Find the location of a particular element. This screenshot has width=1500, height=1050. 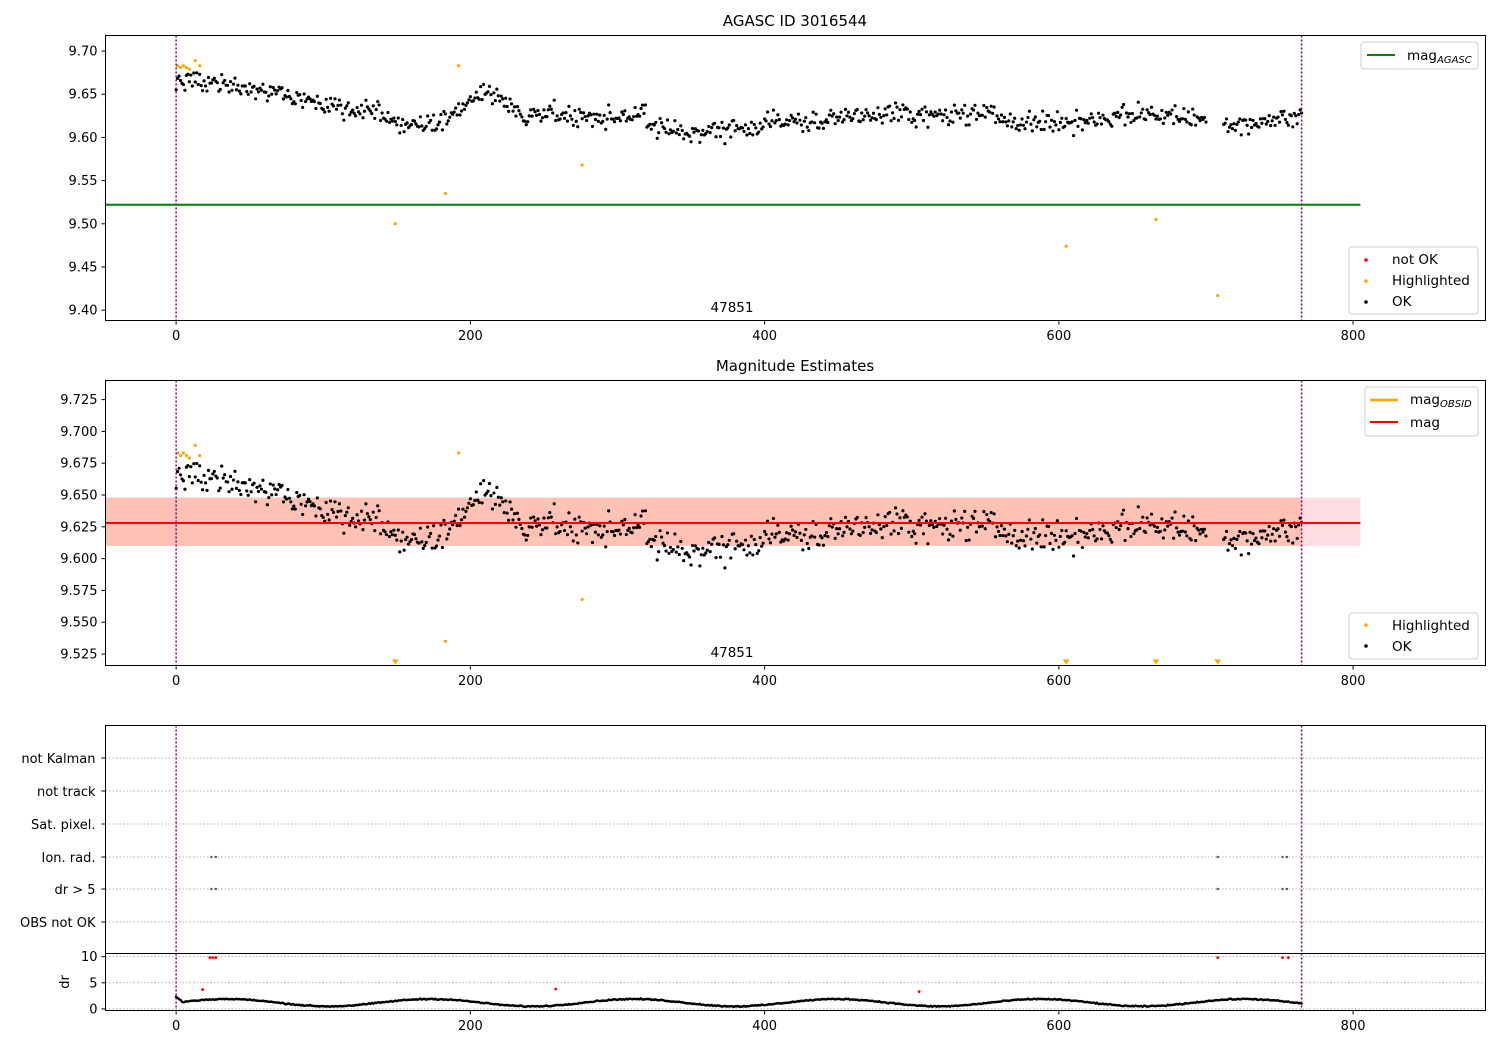

y-tick-label: 9.65 is located at coordinates (83, 95).